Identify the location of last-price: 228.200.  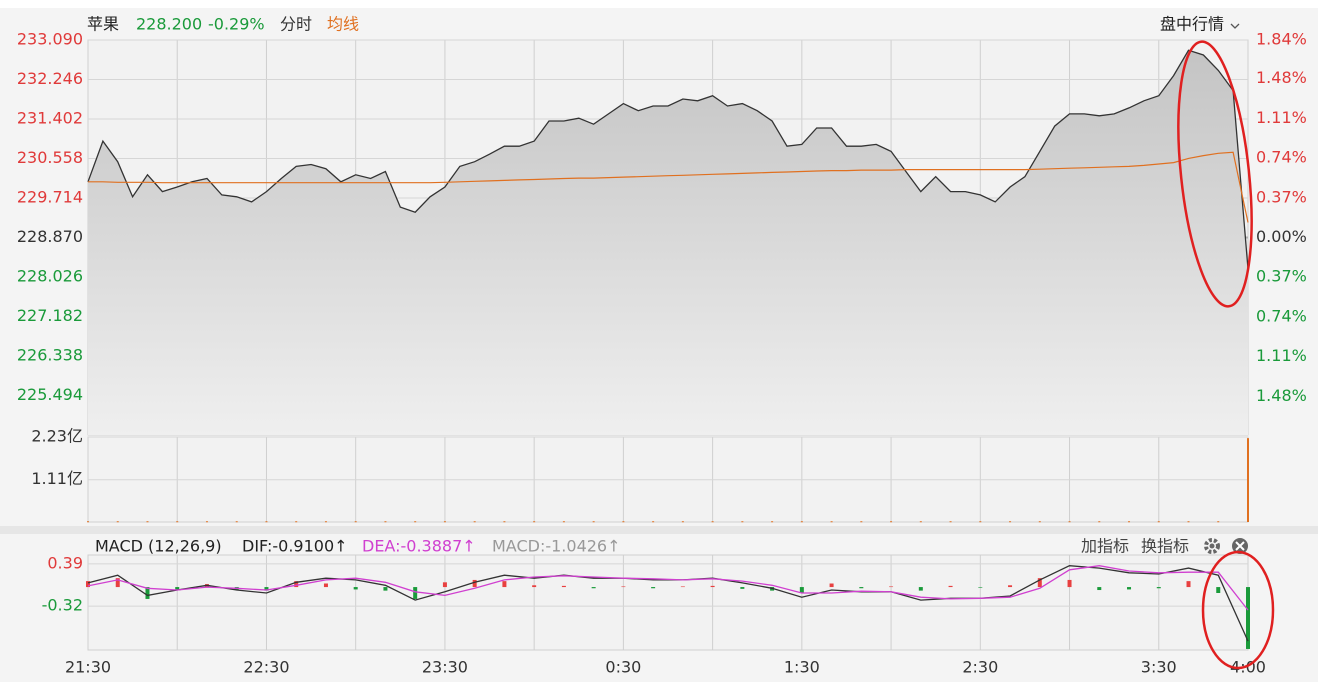
(169, 24).